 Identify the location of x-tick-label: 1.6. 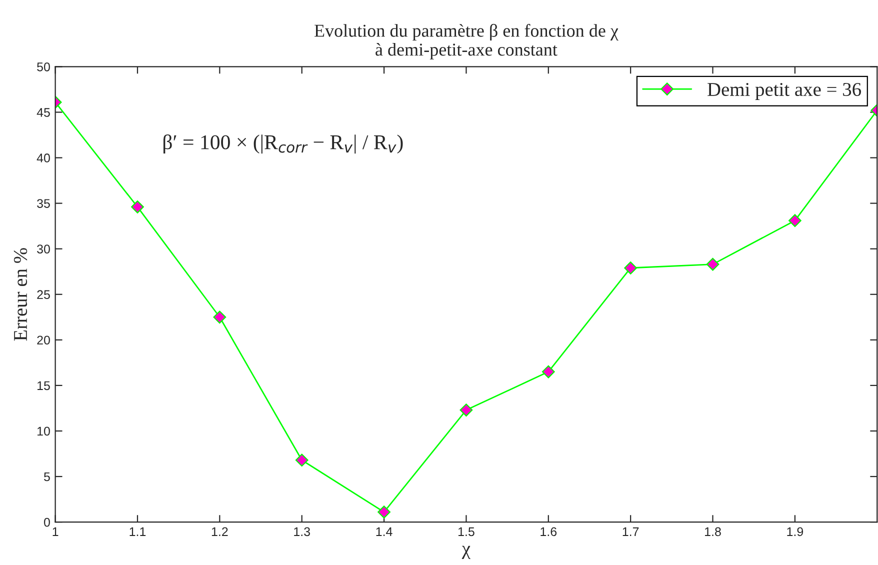
(548, 531).